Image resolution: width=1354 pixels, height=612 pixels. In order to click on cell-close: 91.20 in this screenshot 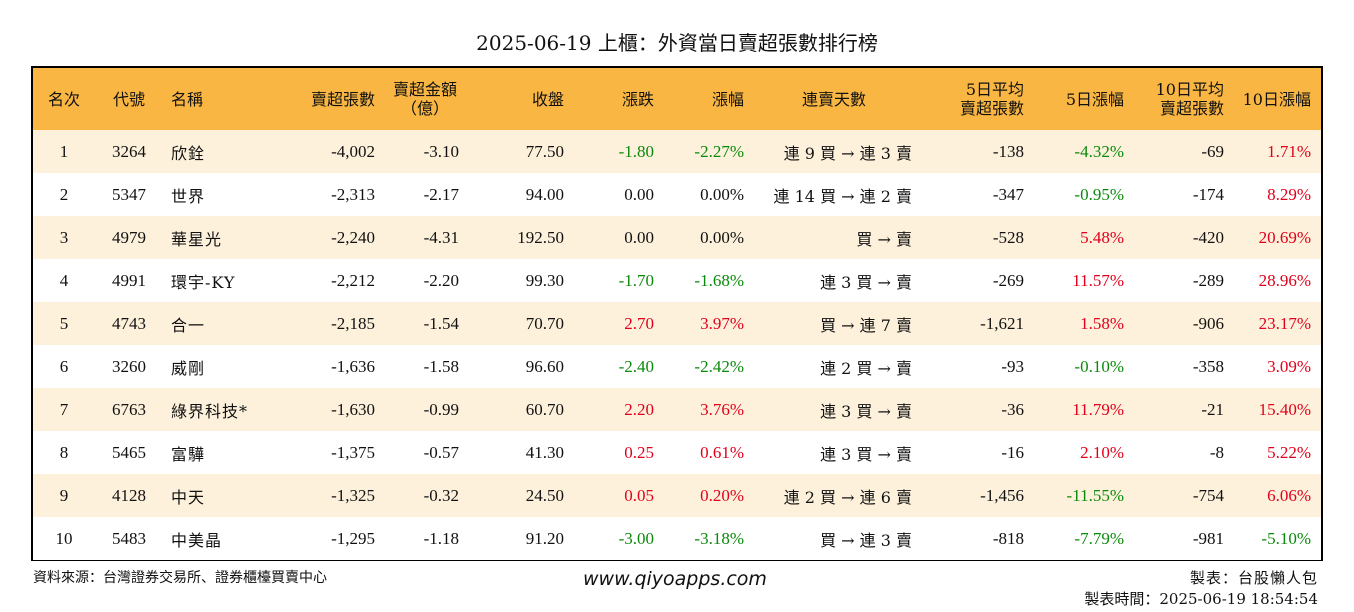, I will do `click(544, 538)`.